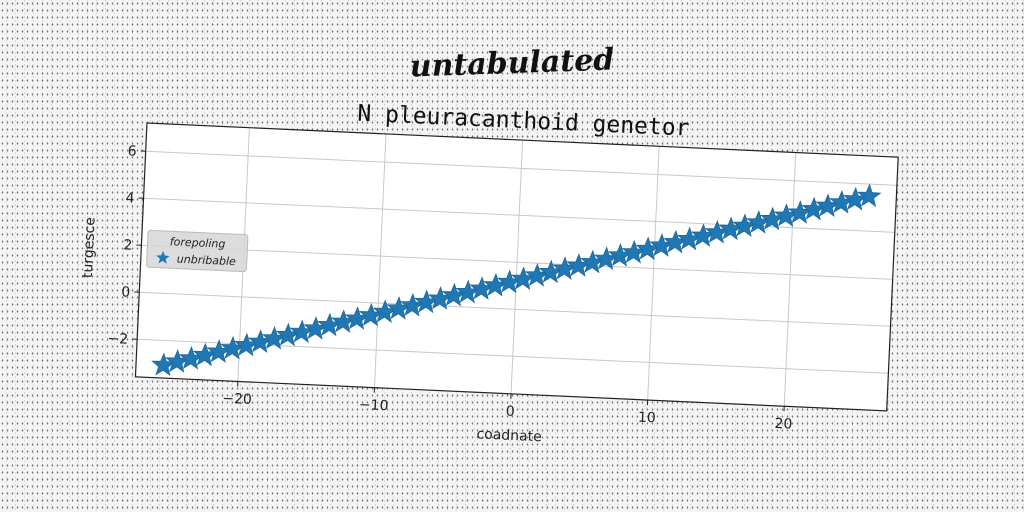 The image size is (1024, 512). I want to click on x-tick-label: −20, so click(237, 399).